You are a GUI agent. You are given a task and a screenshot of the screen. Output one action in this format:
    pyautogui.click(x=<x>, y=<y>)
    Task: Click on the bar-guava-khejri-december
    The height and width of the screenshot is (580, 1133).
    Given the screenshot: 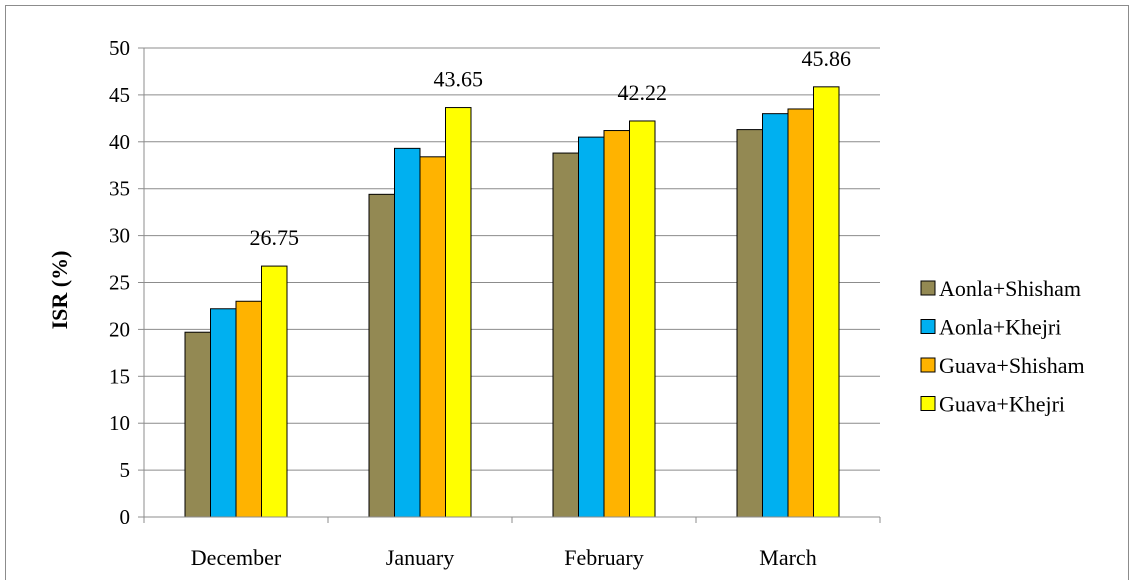 What is the action you would take?
    pyautogui.click(x=274, y=391)
    